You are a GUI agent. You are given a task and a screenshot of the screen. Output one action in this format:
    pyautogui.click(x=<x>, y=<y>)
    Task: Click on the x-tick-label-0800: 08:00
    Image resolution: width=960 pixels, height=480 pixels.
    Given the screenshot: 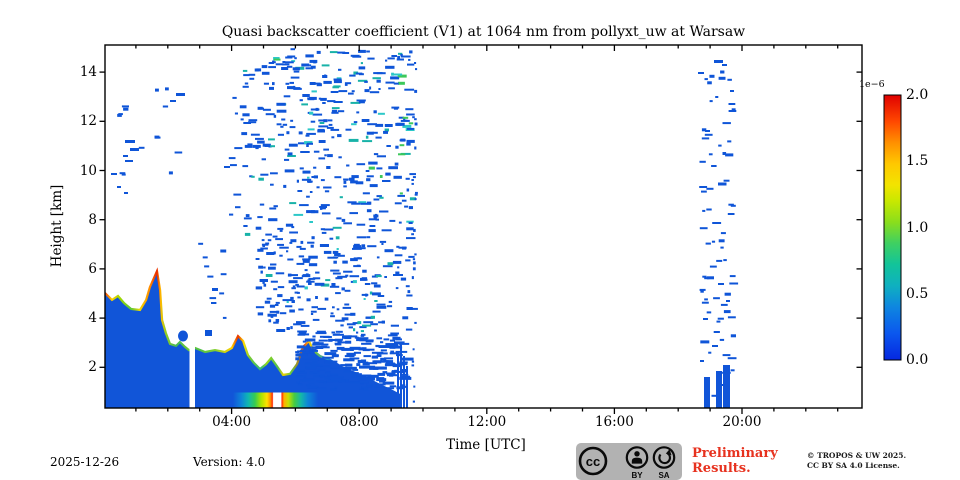 What is the action you would take?
    pyautogui.click(x=359, y=422)
    